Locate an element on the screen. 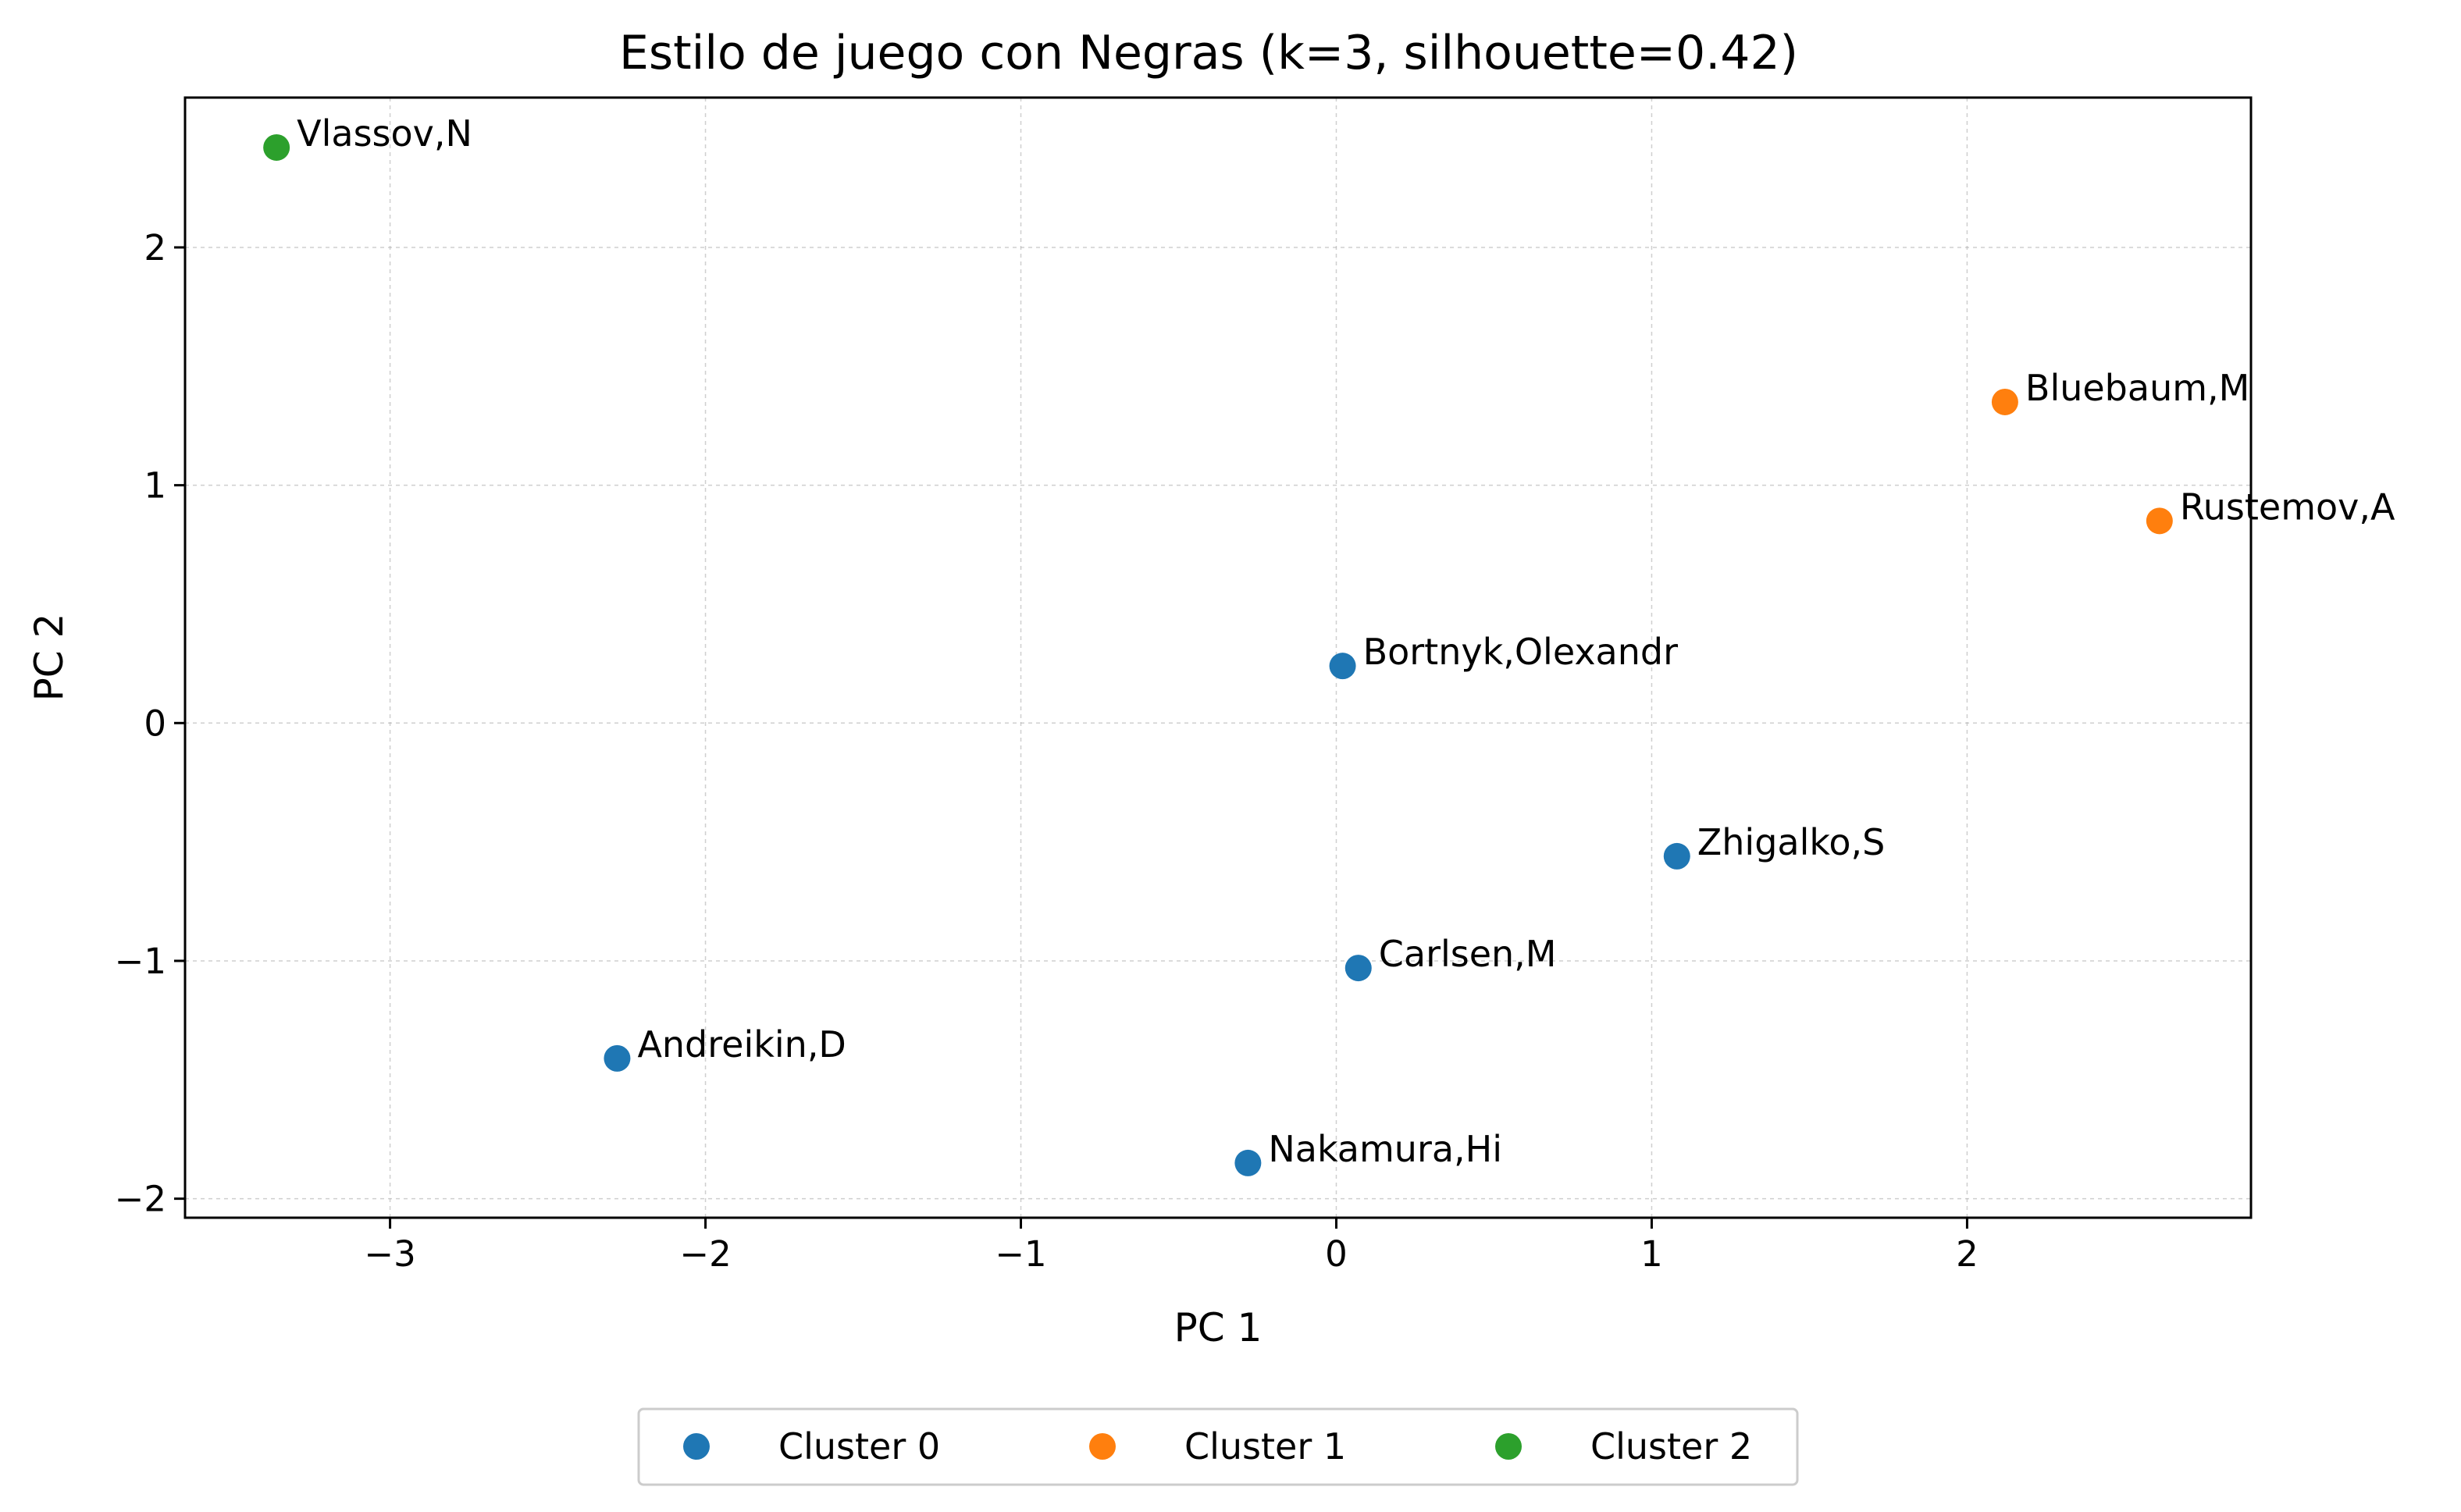 The image size is (2461, 1512). point-label: Bluebaum,M is located at coordinates (2137, 388).